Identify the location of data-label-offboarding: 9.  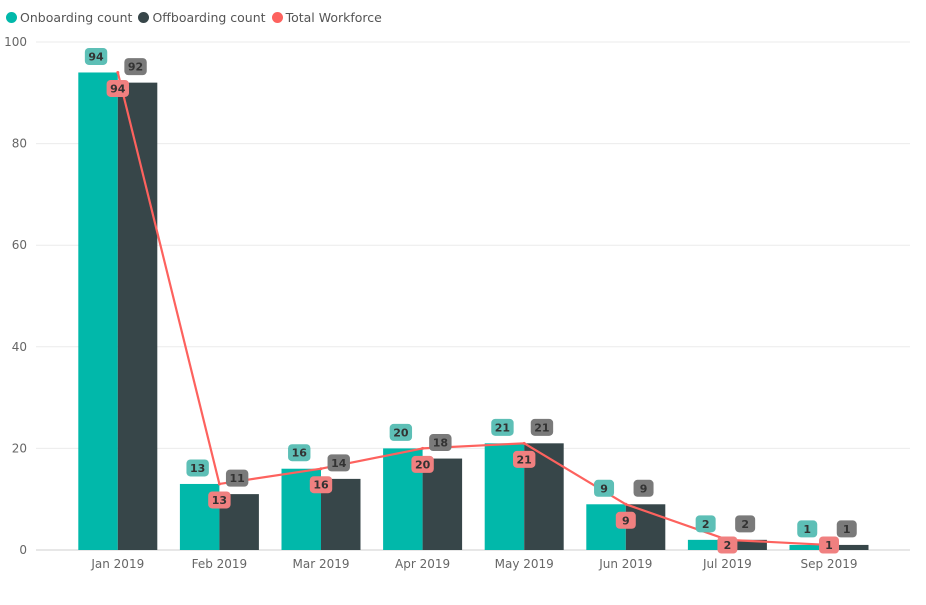
(644, 488).